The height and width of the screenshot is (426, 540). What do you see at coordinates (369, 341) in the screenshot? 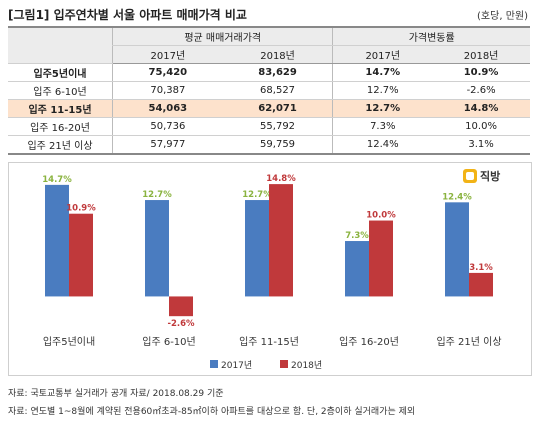
I see `category-label: 입주 16-20년` at bounding box center [369, 341].